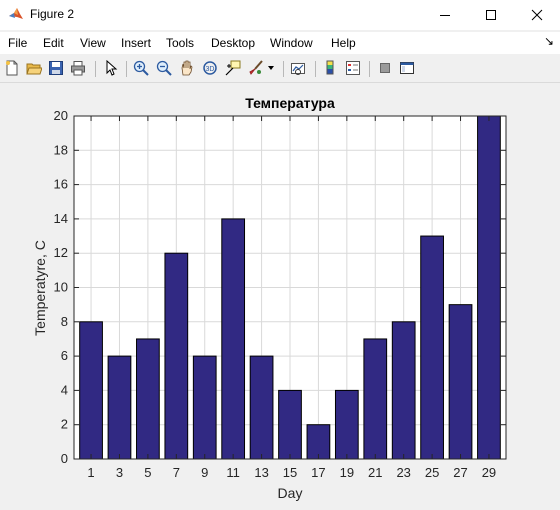 The height and width of the screenshot is (510, 560). I want to click on y-tick-label: 16, so click(61, 184).